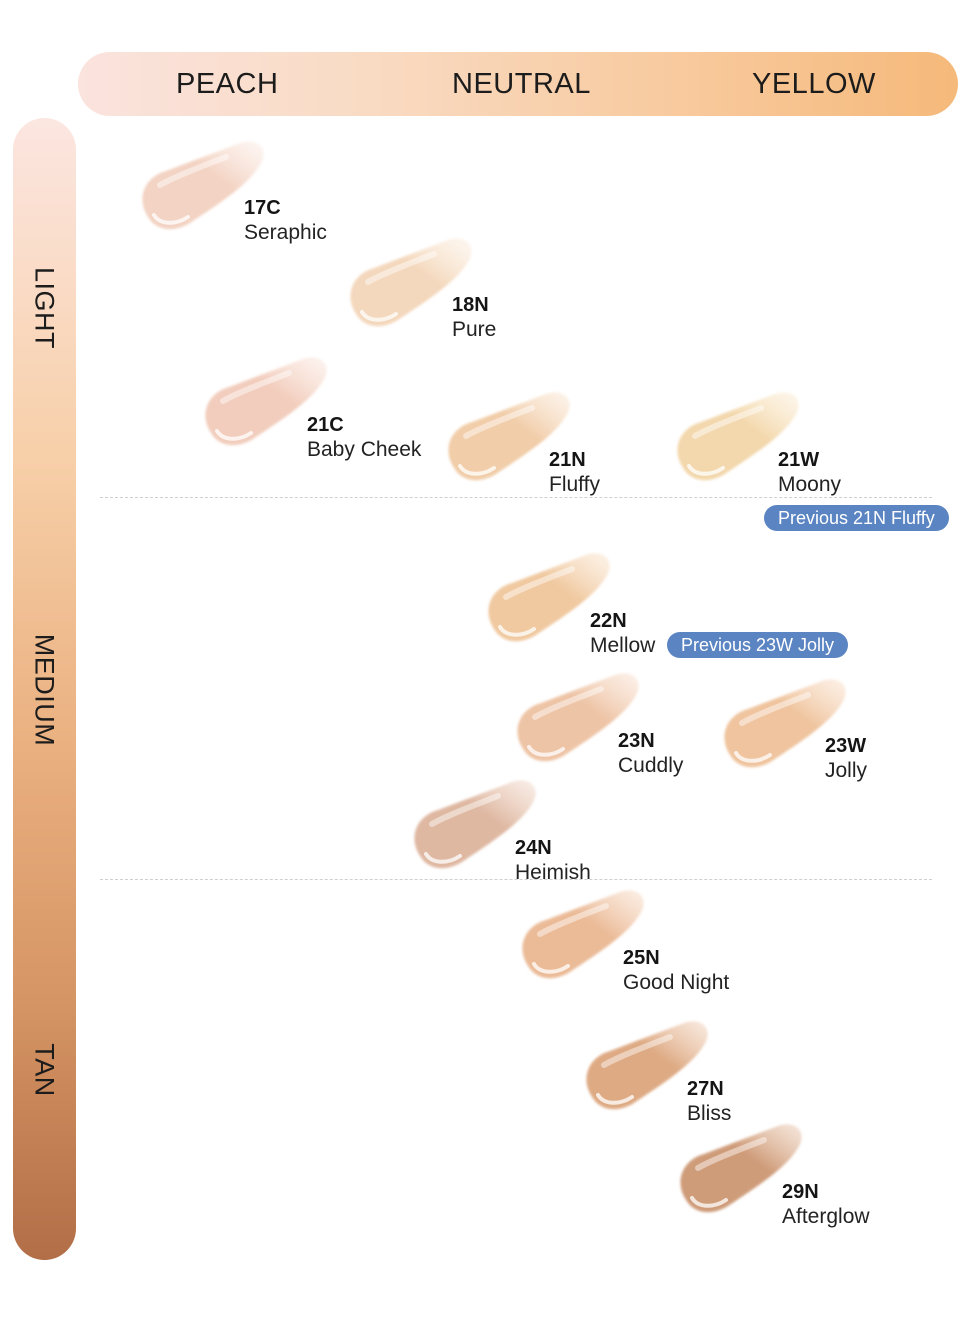 Image resolution: width=970 pixels, height=1320 pixels. Describe the element at coordinates (641, 958) in the screenshot. I see `shade-code: 25N` at that location.